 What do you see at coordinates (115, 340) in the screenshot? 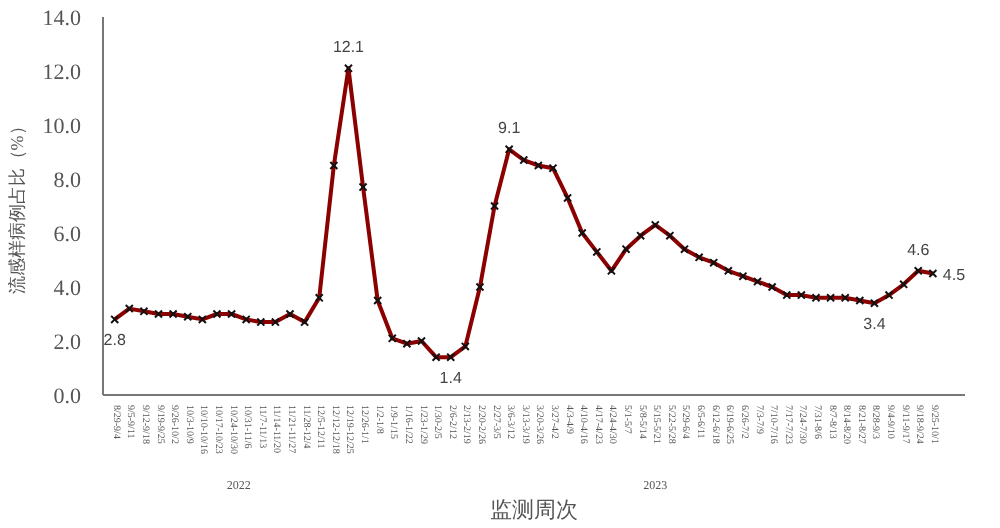
I see `data-label: 2.8` at bounding box center [115, 340].